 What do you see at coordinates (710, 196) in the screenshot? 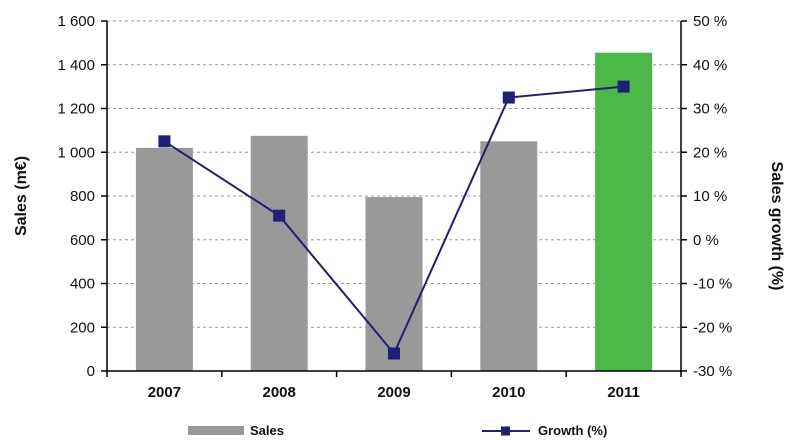
I see `right-tick-label: 10 %` at bounding box center [710, 196].